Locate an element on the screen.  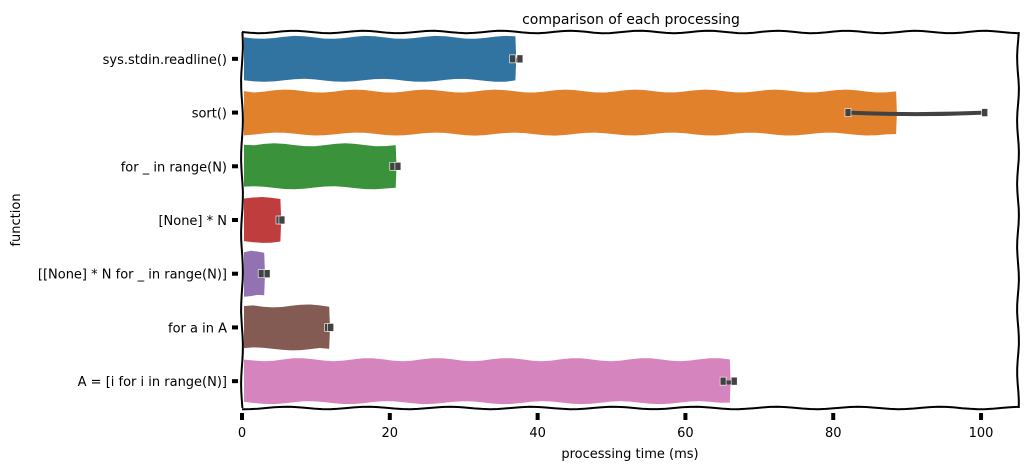
y-axis-title: function is located at coordinates (16, 219).